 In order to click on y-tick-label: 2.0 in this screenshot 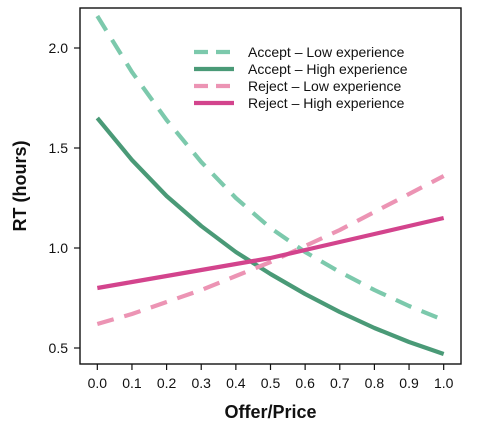, I will do `click(59, 48)`.